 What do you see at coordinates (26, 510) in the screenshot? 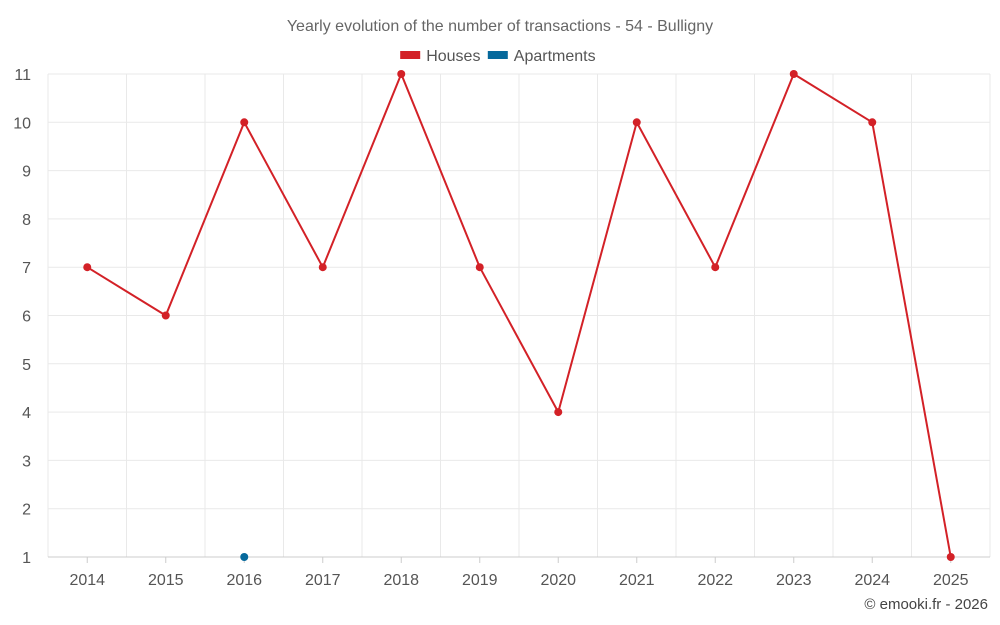
I see `y-tick-label: 2` at bounding box center [26, 510].